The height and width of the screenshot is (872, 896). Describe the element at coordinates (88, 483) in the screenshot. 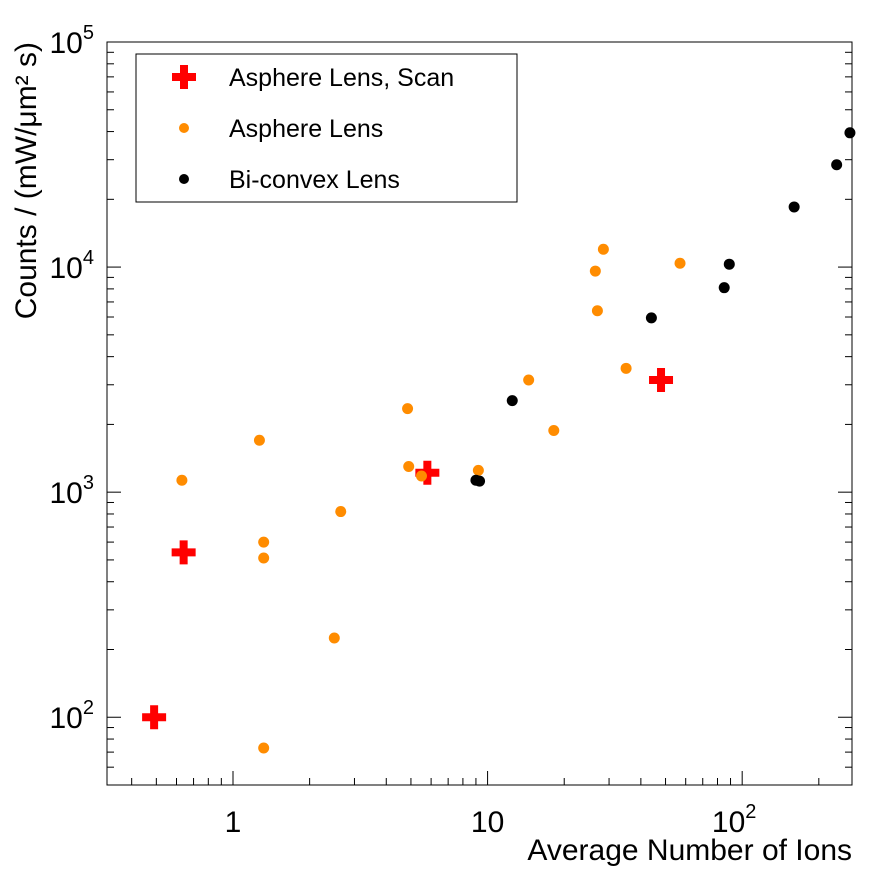

I see `y-tick-label-exponent: 3` at that location.